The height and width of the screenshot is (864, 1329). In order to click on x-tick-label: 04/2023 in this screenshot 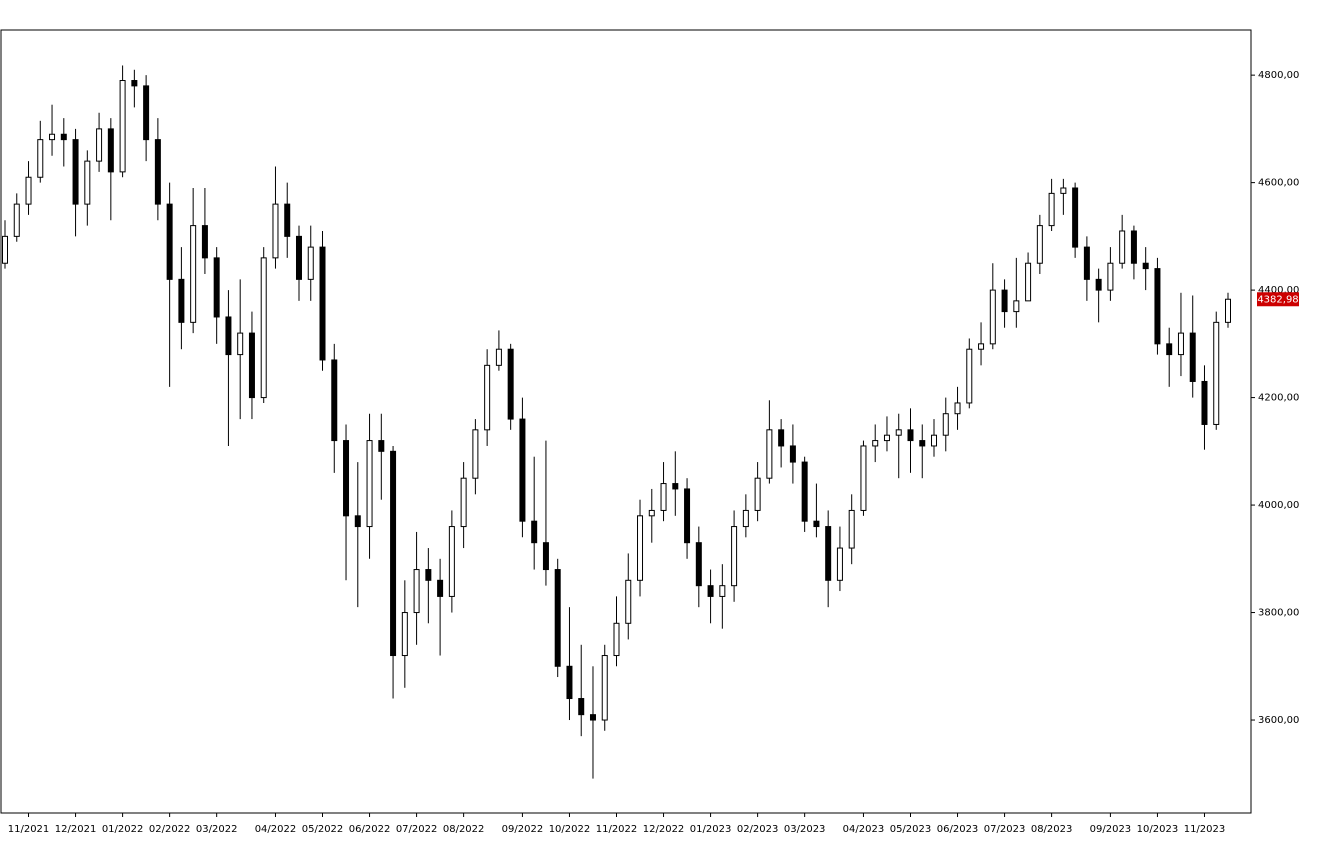, I will do `click(864, 829)`.